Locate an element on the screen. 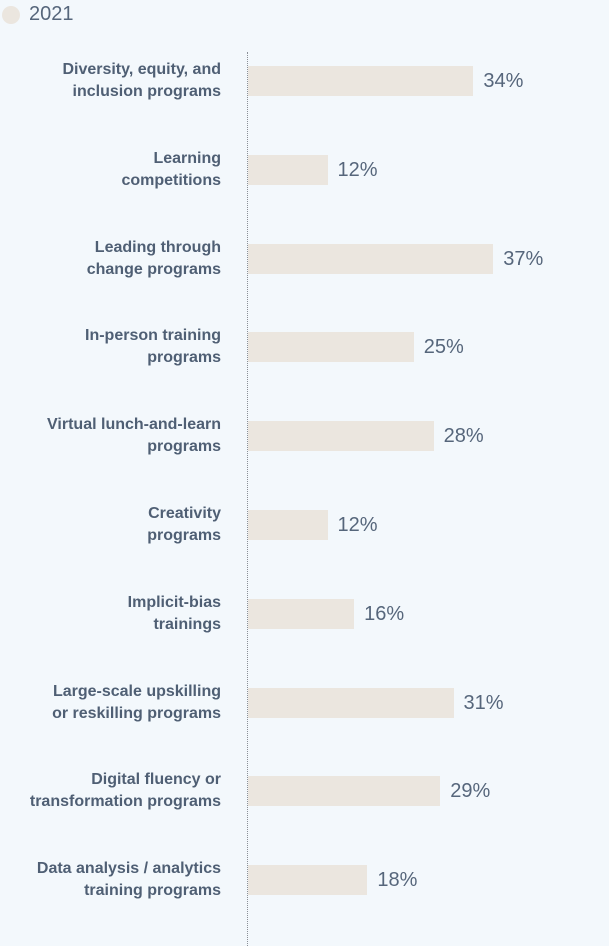  legend-label: 2021 is located at coordinates (51, 14).